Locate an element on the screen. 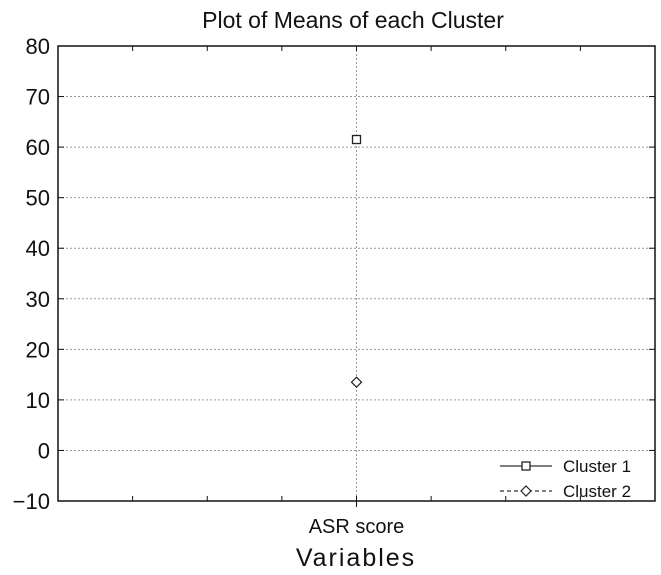  legend-label: Cluster 1 is located at coordinates (597, 466).